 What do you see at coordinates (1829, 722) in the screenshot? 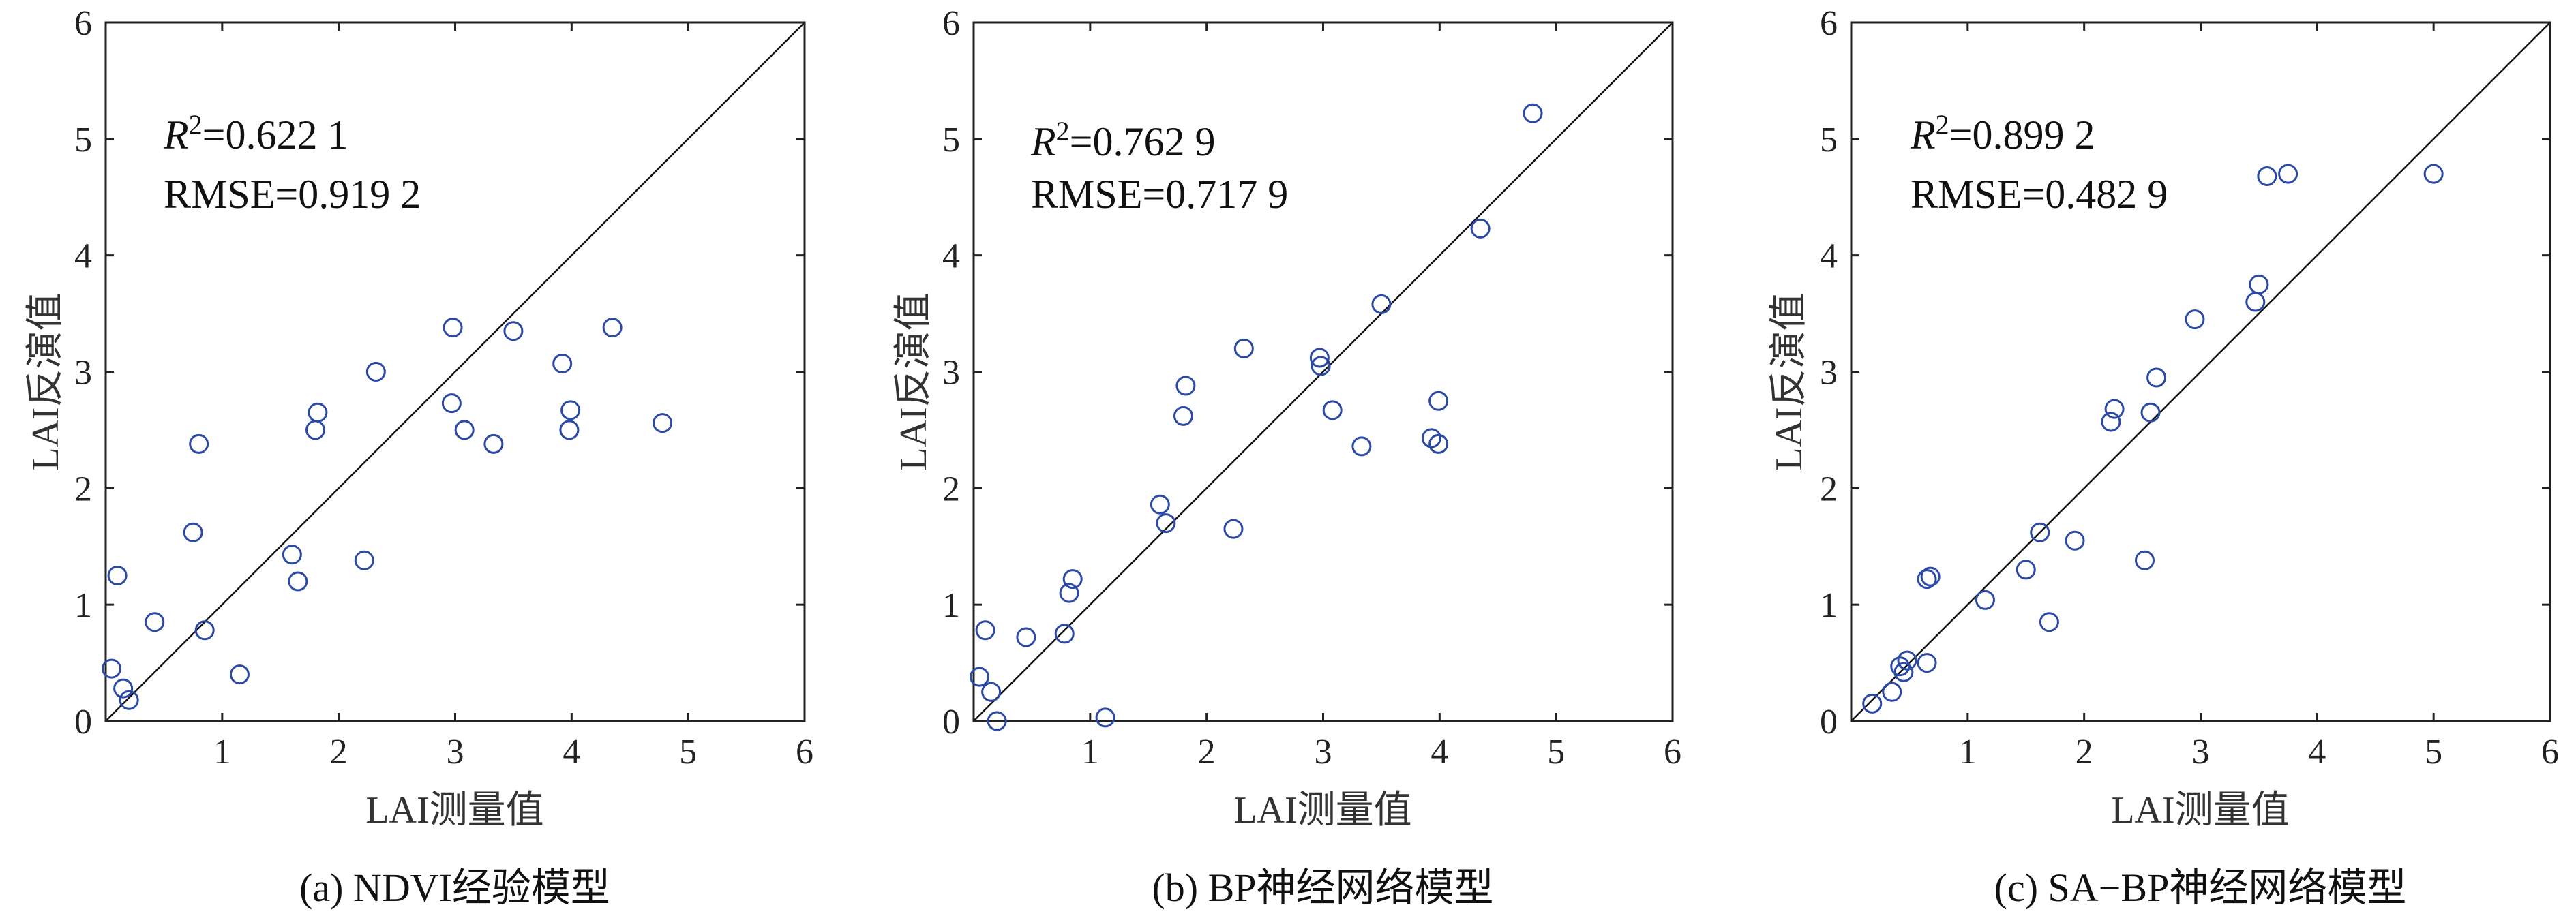
I see `panel-c-ytick-label: 0` at bounding box center [1829, 722].